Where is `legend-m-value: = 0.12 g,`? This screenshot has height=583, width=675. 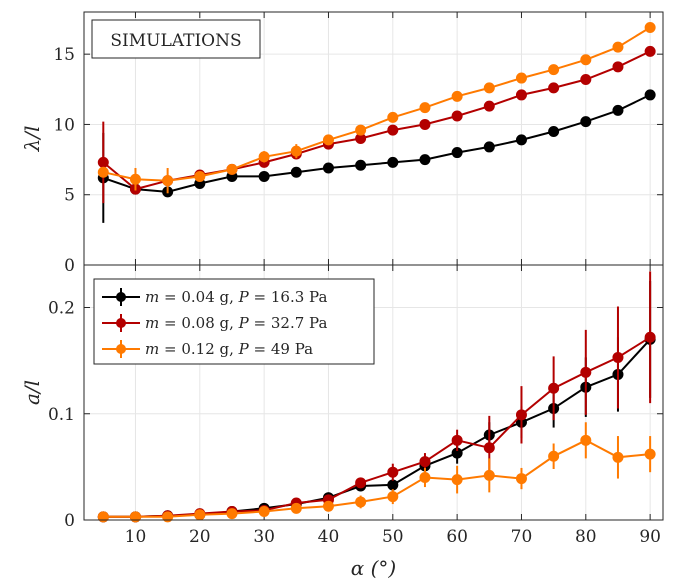
legend-m-value: = 0.12 g, is located at coordinates (196, 349).